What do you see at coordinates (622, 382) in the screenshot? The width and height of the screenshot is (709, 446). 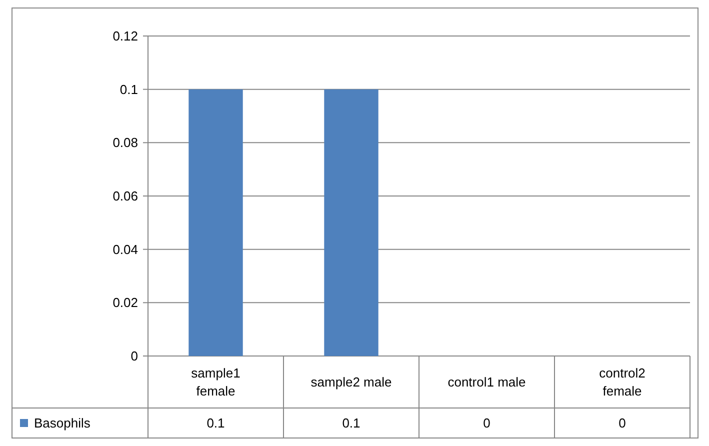 I see `x-tick-label: control2 female` at bounding box center [622, 382].